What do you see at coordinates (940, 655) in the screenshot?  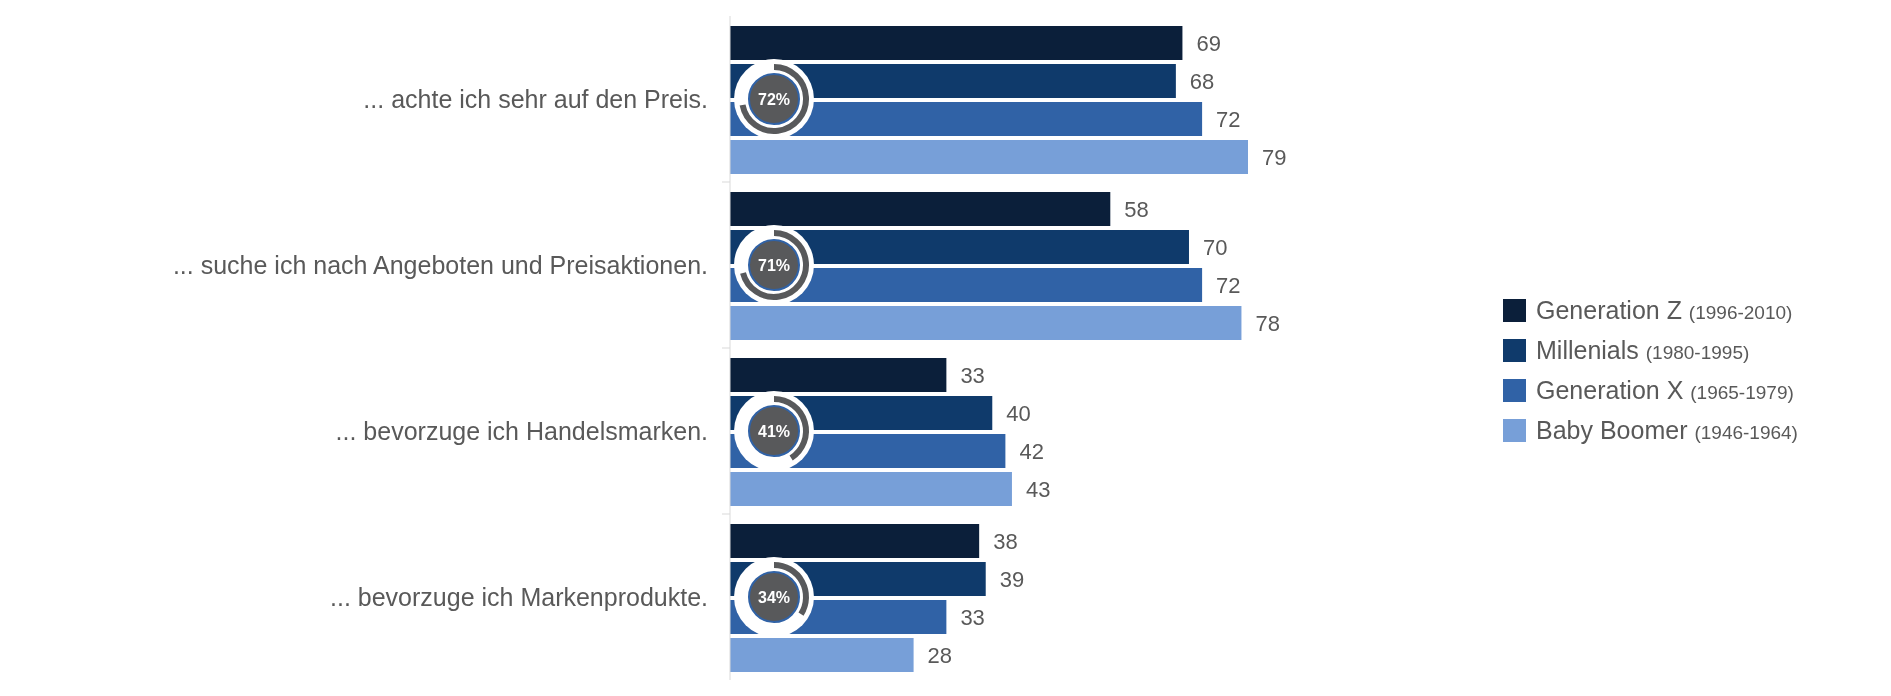 I see `data-label: 28` at bounding box center [940, 655].